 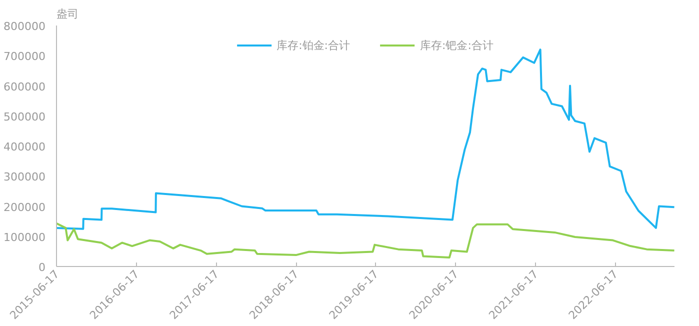 What do you see at coordinates (25, 147) in the screenshot?
I see `y-tick-label: 400000` at bounding box center [25, 147].